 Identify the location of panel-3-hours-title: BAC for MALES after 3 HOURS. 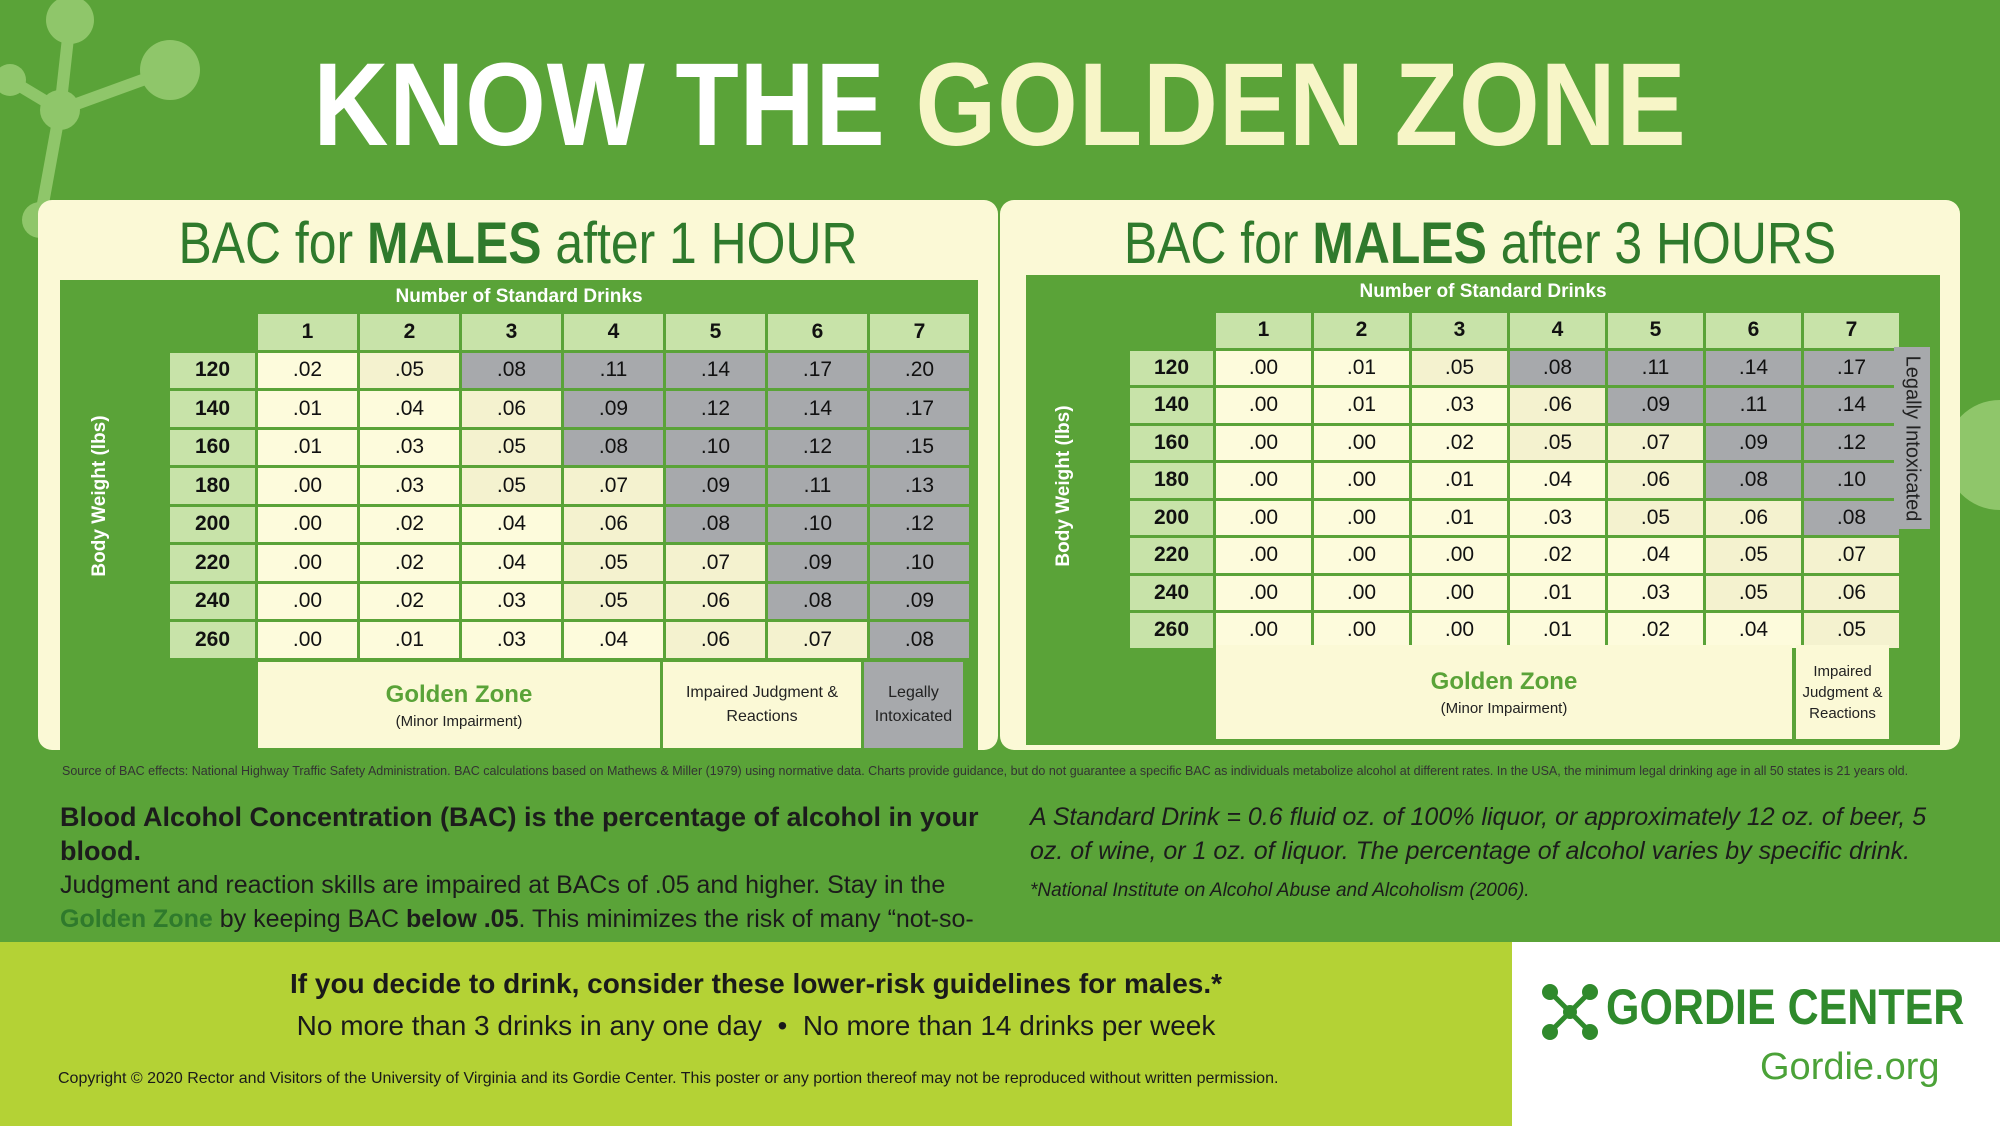
(1480, 243).